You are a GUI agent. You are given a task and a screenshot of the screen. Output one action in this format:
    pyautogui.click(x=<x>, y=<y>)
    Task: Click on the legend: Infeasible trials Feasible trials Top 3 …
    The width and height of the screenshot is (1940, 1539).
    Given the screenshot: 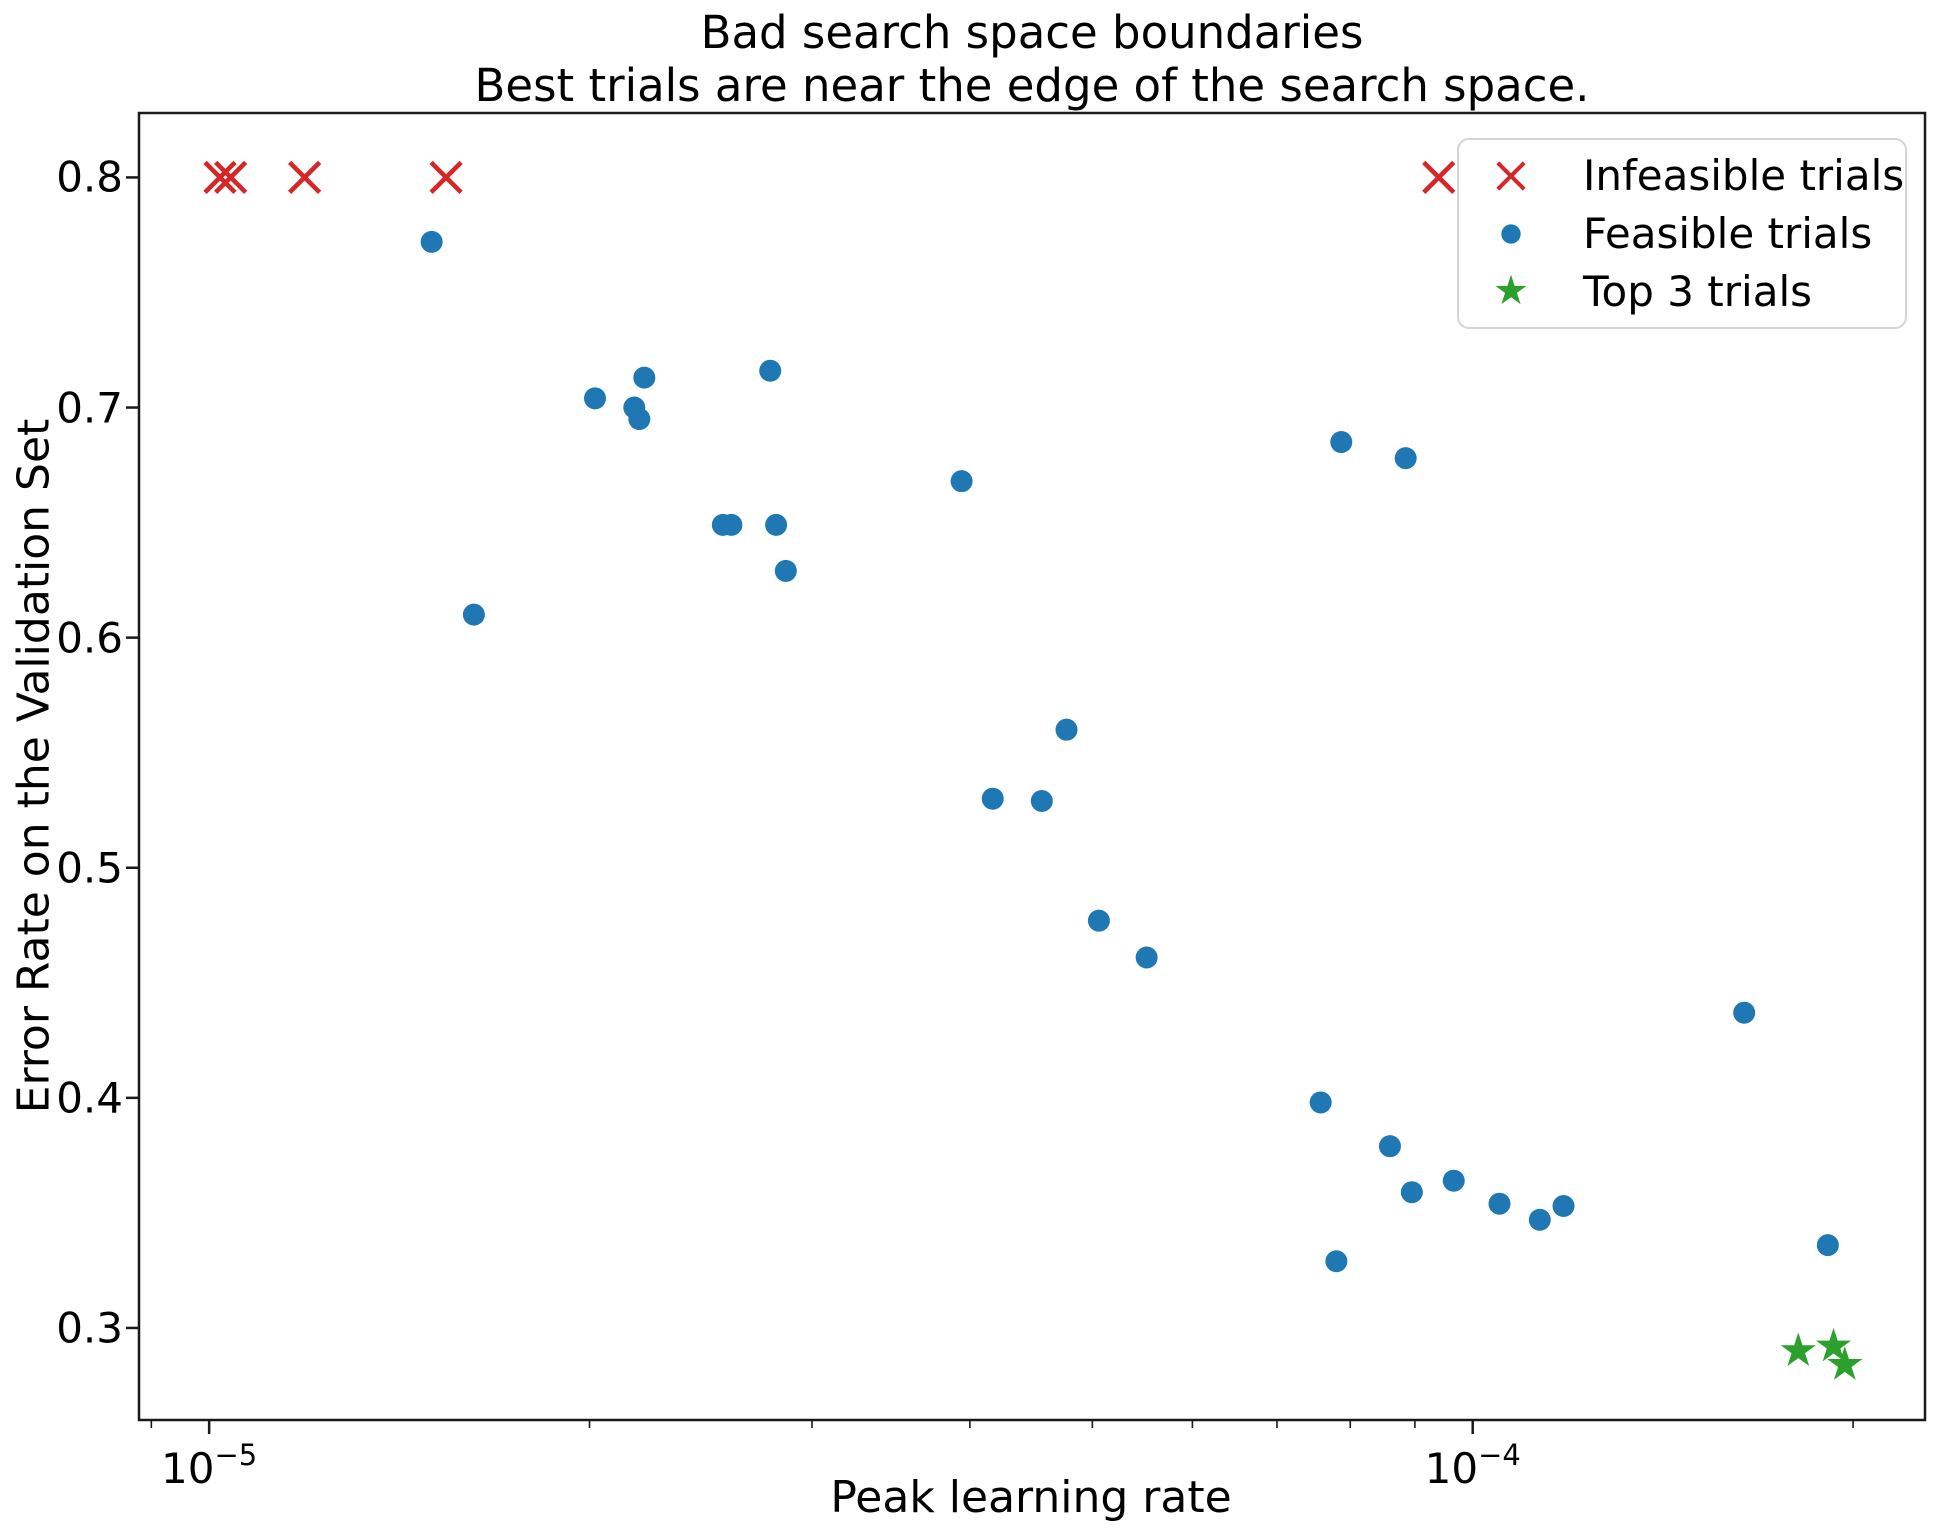 What is the action you would take?
    pyautogui.click(x=1682, y=233)
    